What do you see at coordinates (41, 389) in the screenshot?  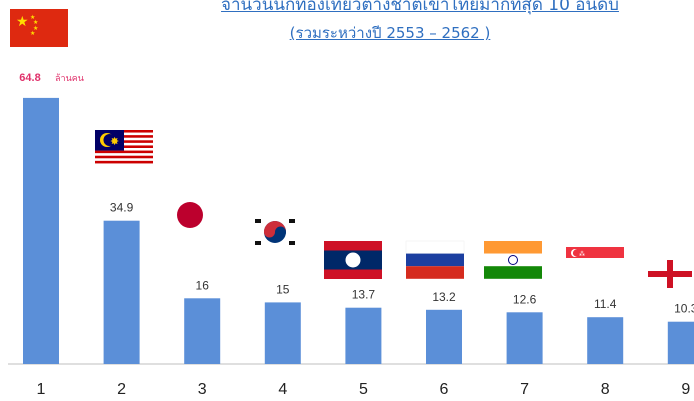 I see `x-tick-label-1: 1` at bounding box center [41, 389].